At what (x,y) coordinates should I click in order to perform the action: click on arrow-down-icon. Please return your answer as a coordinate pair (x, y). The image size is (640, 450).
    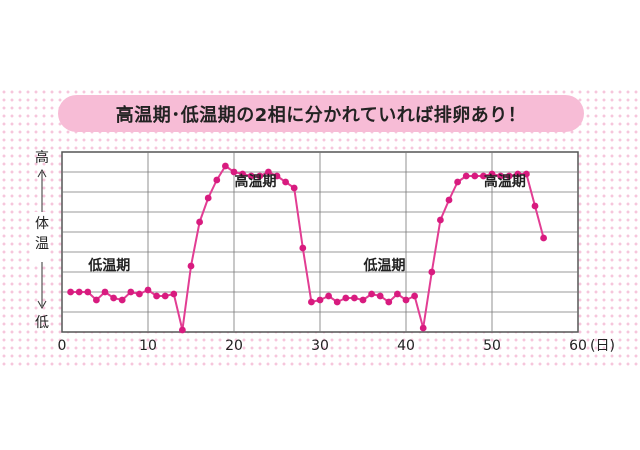
    Looking at the image, I should click on (42, 305).